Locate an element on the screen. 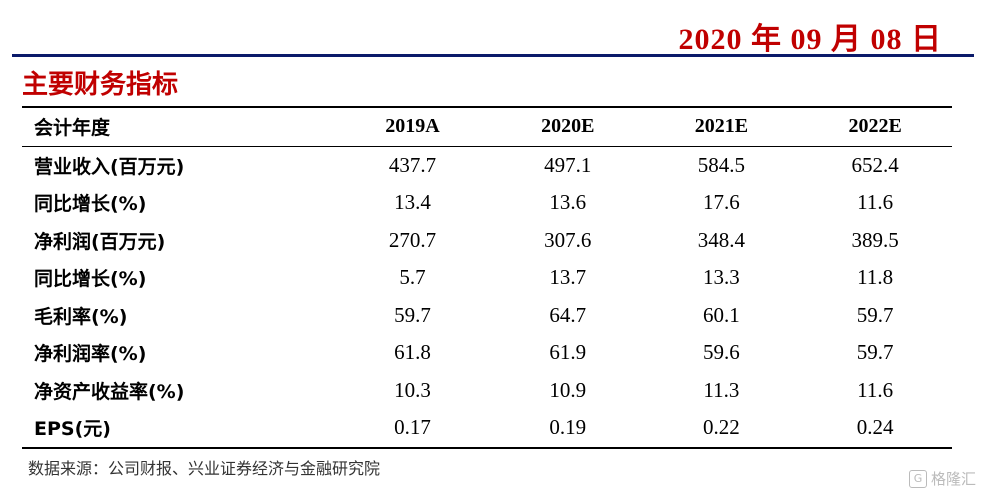 Image resolution: width=986 pixels, height=497 pixels. header-rule is located at coordinates (493, 55).